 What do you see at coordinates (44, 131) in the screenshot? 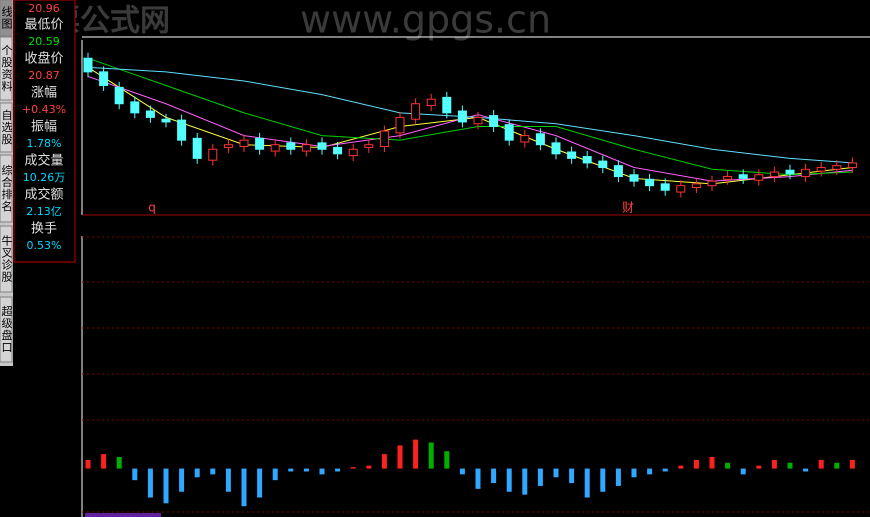
I see `info-panel` at bounding box center [44, 131].